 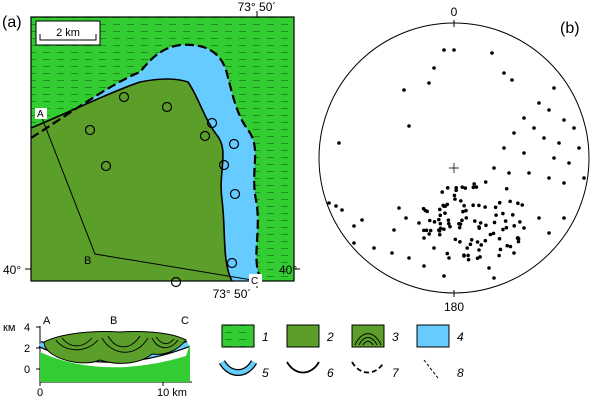 What do you see at coordinates (9, 328) in the screenshot?
I see `km-axis-label: км` at bounding box center [9, 328].